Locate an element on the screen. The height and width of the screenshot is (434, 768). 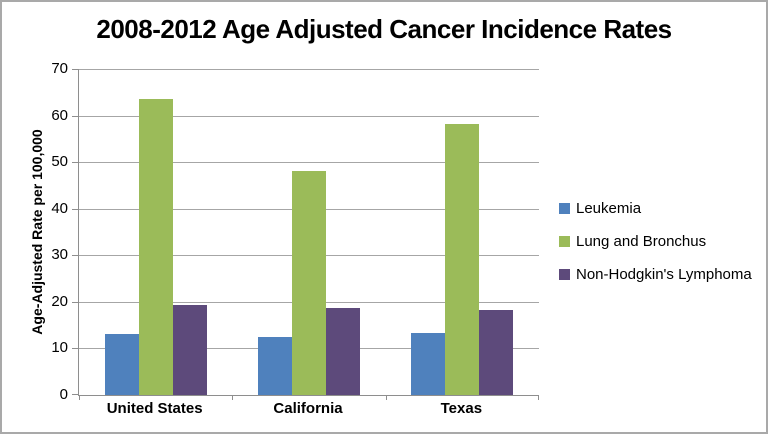
bar-texas-lung-and-bronchus is located at coordinates (462, 259).